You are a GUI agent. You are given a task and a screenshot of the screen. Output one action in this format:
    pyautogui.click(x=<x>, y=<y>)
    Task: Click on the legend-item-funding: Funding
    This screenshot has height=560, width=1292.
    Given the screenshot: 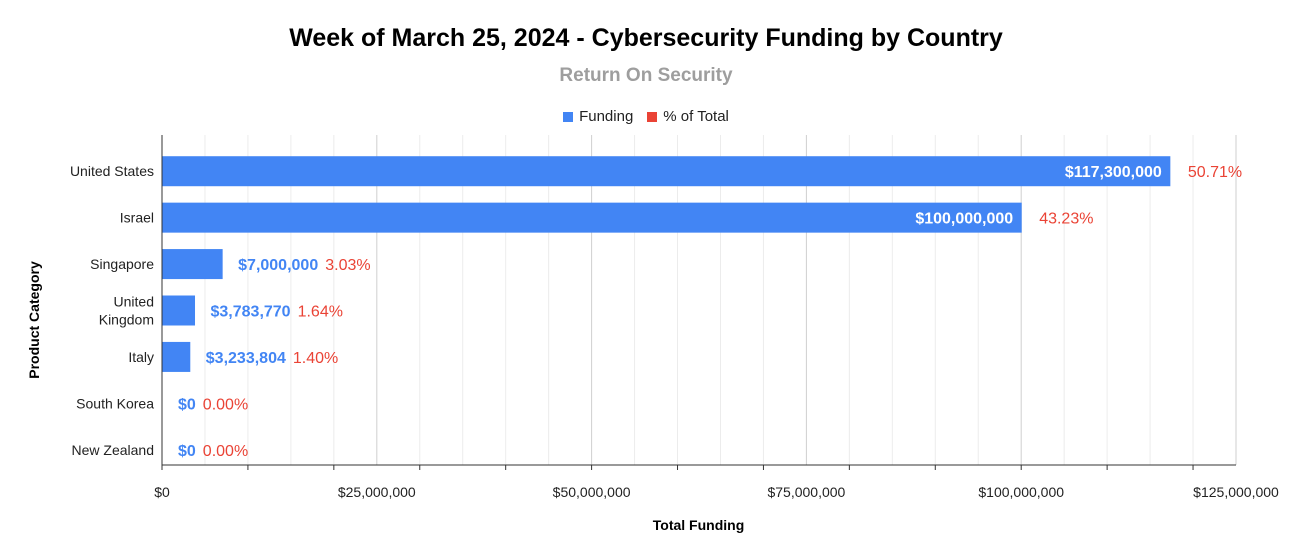 What is the action you would take?
    pyautogui.click(x=598, y=116)
    